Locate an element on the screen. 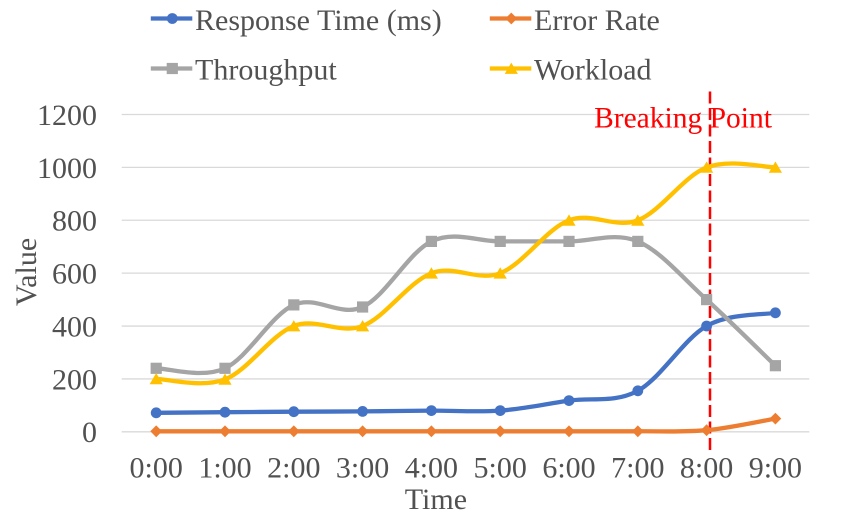  svg-text: Time is located at coordinates (436, 499).